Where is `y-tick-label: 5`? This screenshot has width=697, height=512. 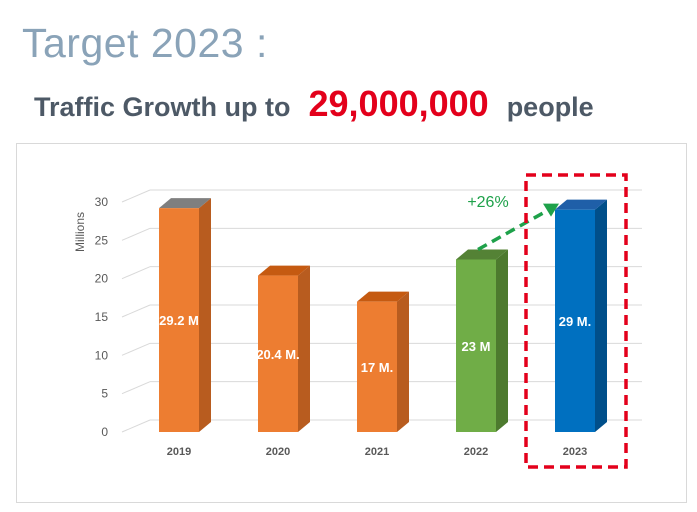
y-tick-label: 5 is located at coordinates (104, 394).